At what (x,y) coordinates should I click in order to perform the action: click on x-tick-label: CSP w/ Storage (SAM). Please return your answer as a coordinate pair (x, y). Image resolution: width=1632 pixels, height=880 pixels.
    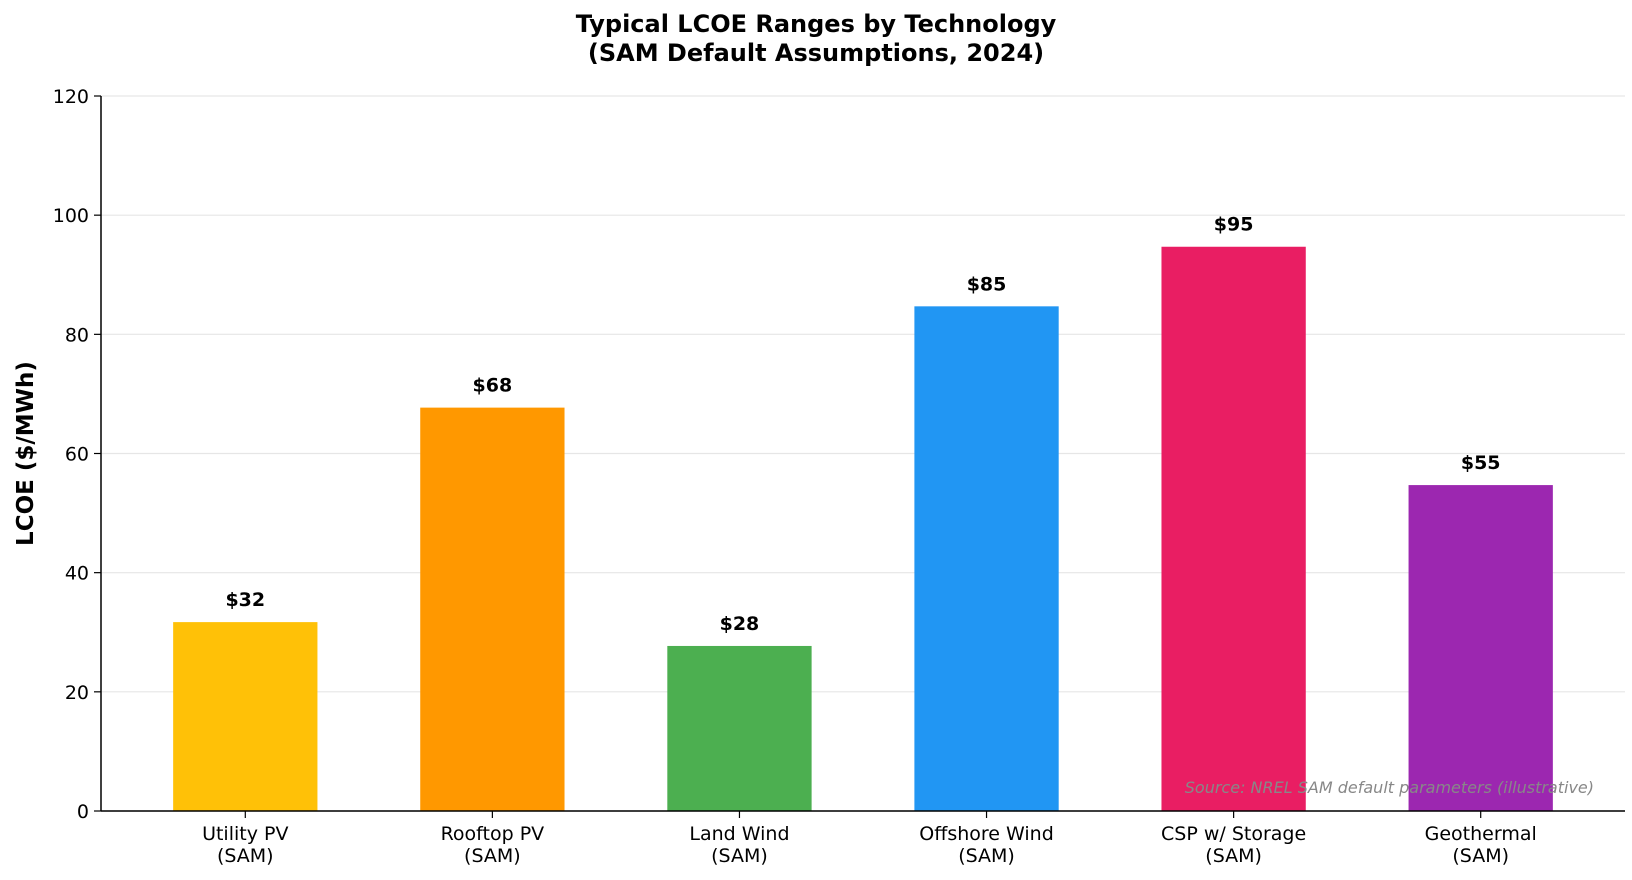
    Looking at the image, I should click on (1234, 845).